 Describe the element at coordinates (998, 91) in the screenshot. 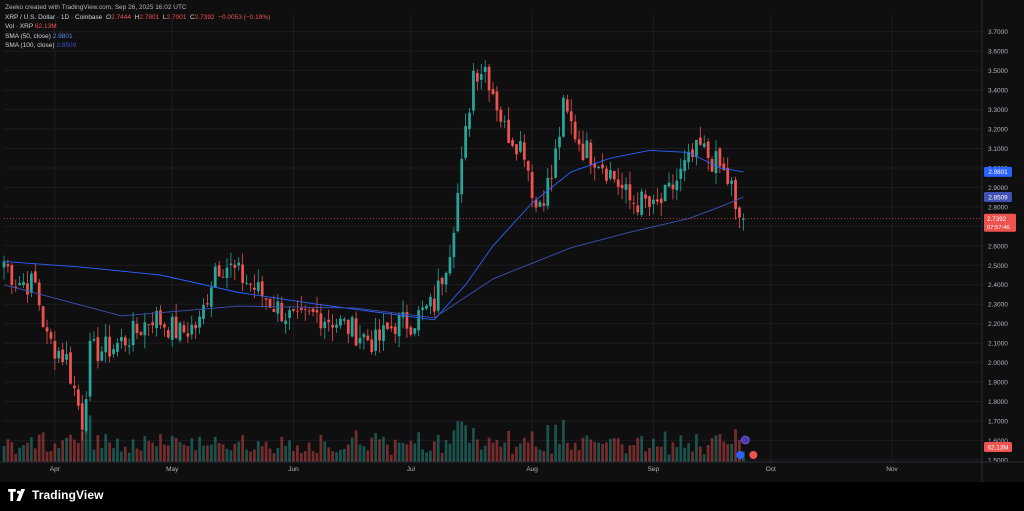

I see `price-tick-label: 3.4000` at that location.